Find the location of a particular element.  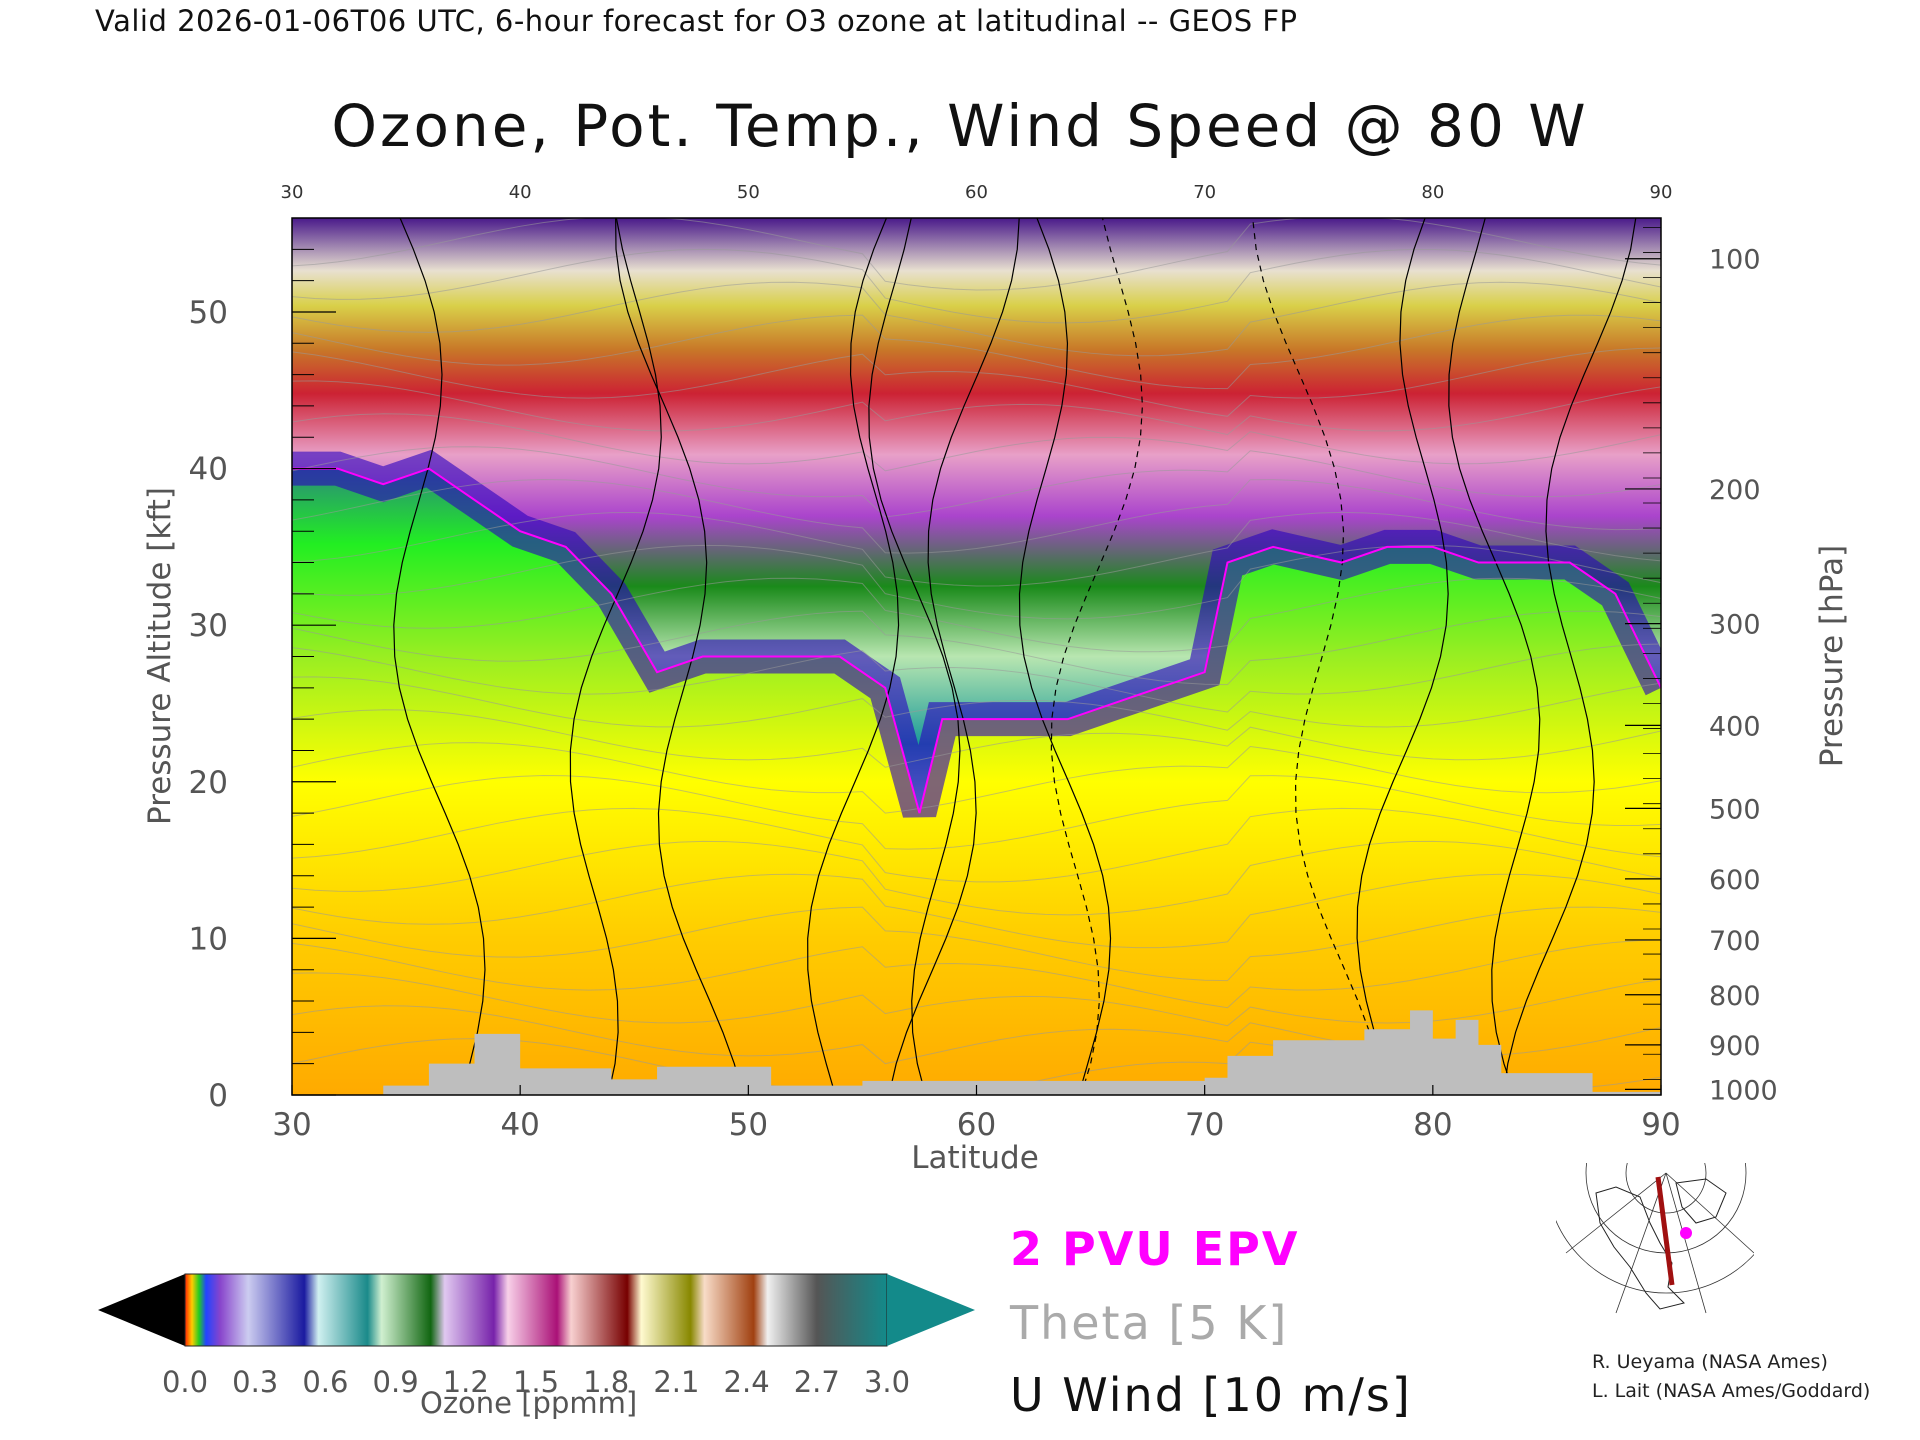

x-tick-label: 90 is located at coordinates (1660, 1125).